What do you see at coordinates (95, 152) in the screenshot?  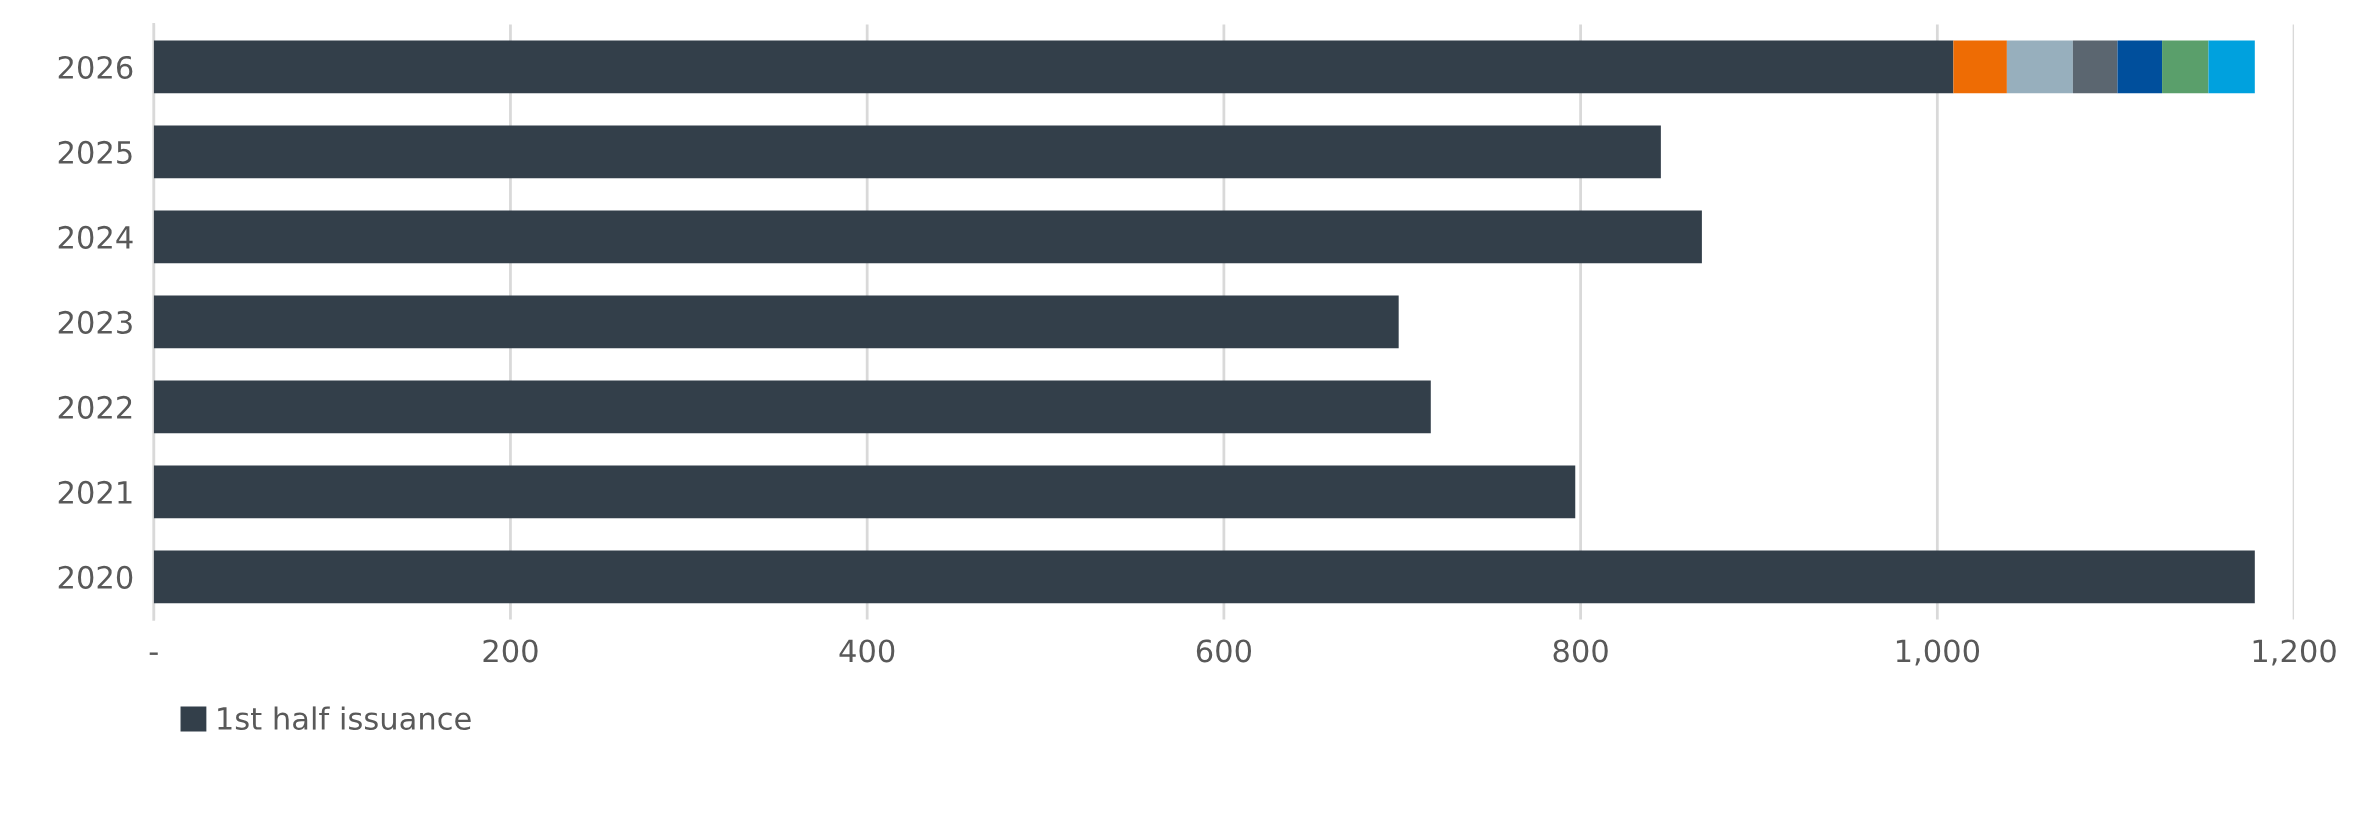 I see `y-tick-label: 2025` at bounding box center [95, 152].